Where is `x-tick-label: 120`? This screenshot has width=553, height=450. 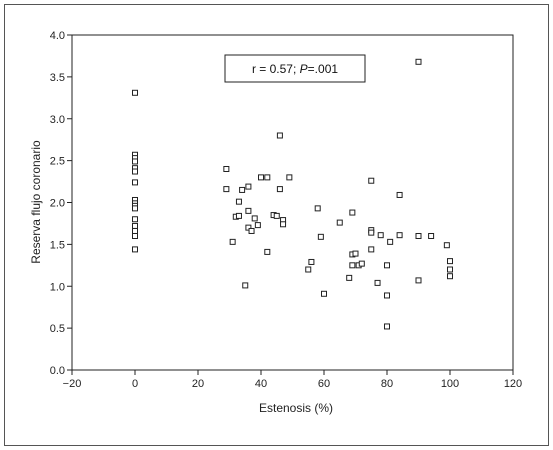 x-tick-label: 120 is located at coordinates (513, 384).